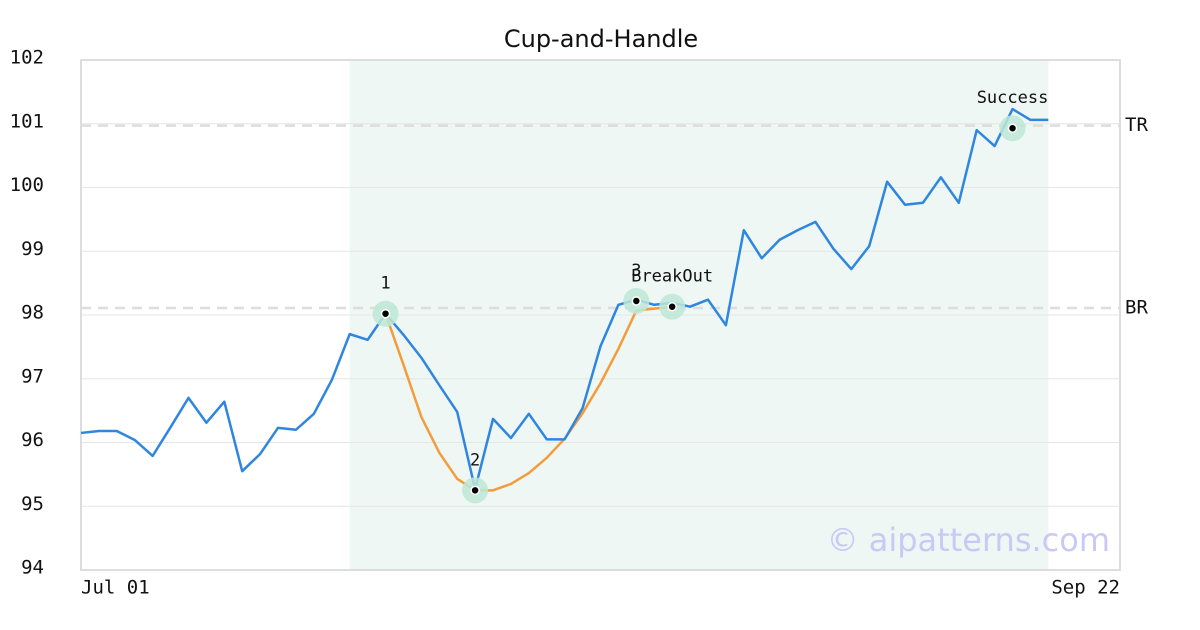 The image size is (1200, 630). I want to click on x-tick-label: Jul 01, so click(115, 588).